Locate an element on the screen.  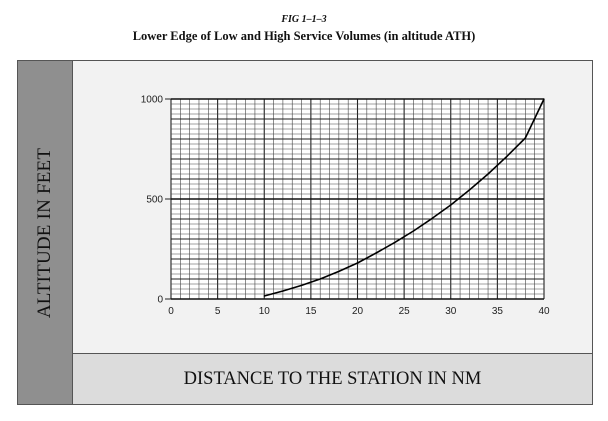
x-tick-label: 25 is located at coordinates (405, 311).